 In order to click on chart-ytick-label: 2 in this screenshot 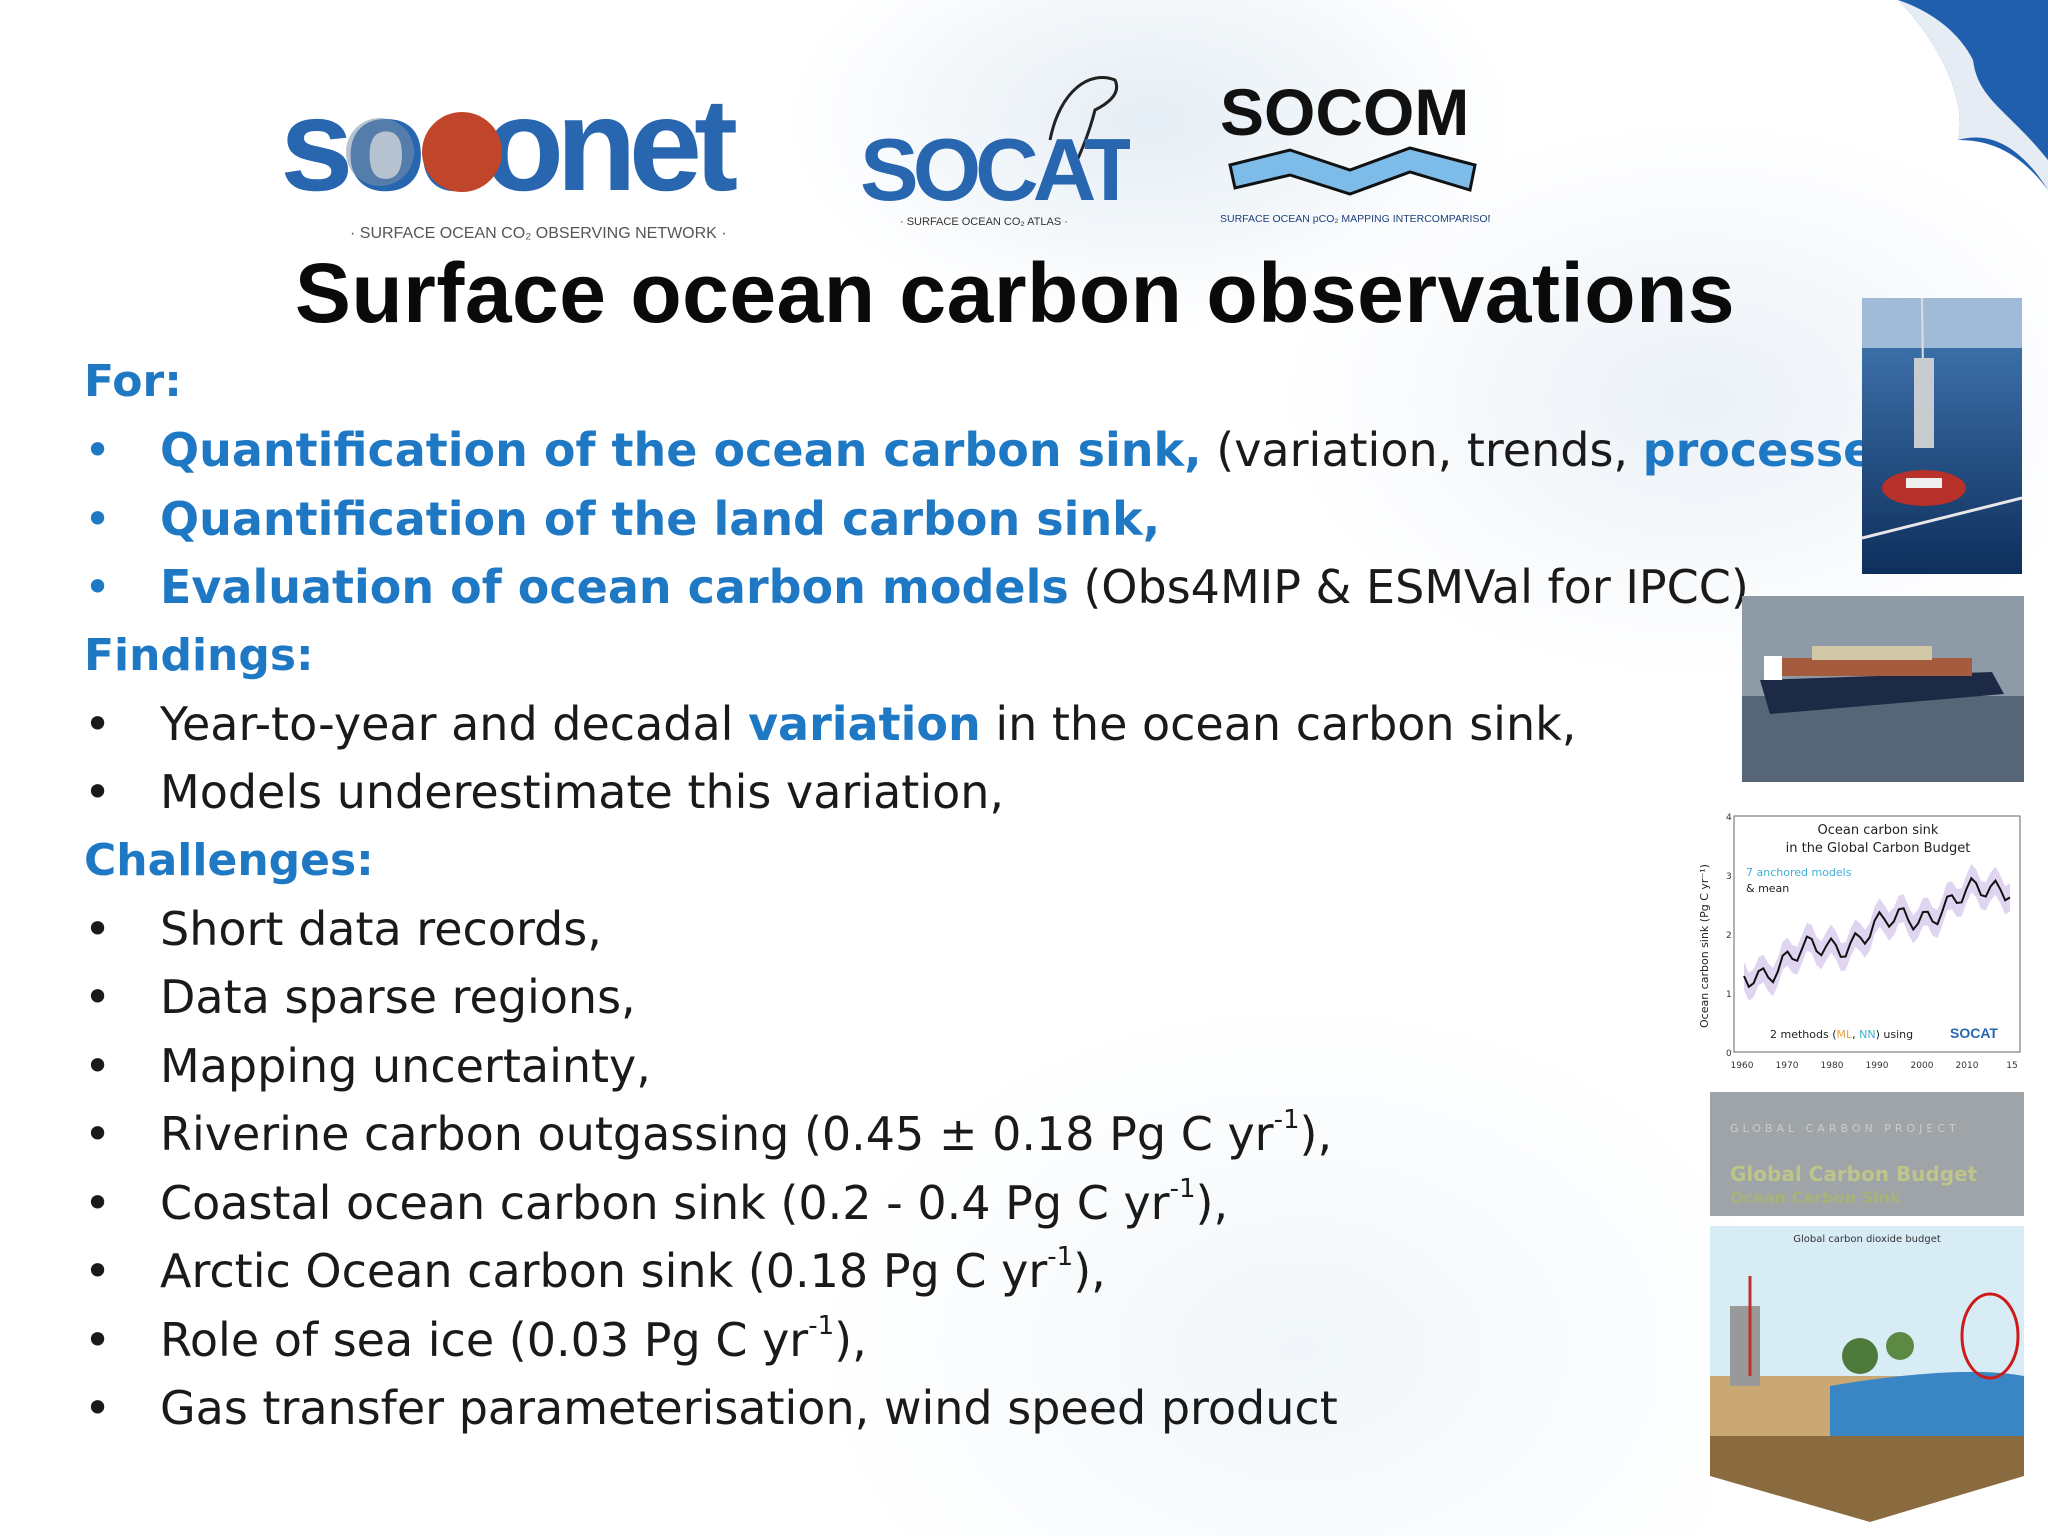, I will do `click(1729, 936)`.